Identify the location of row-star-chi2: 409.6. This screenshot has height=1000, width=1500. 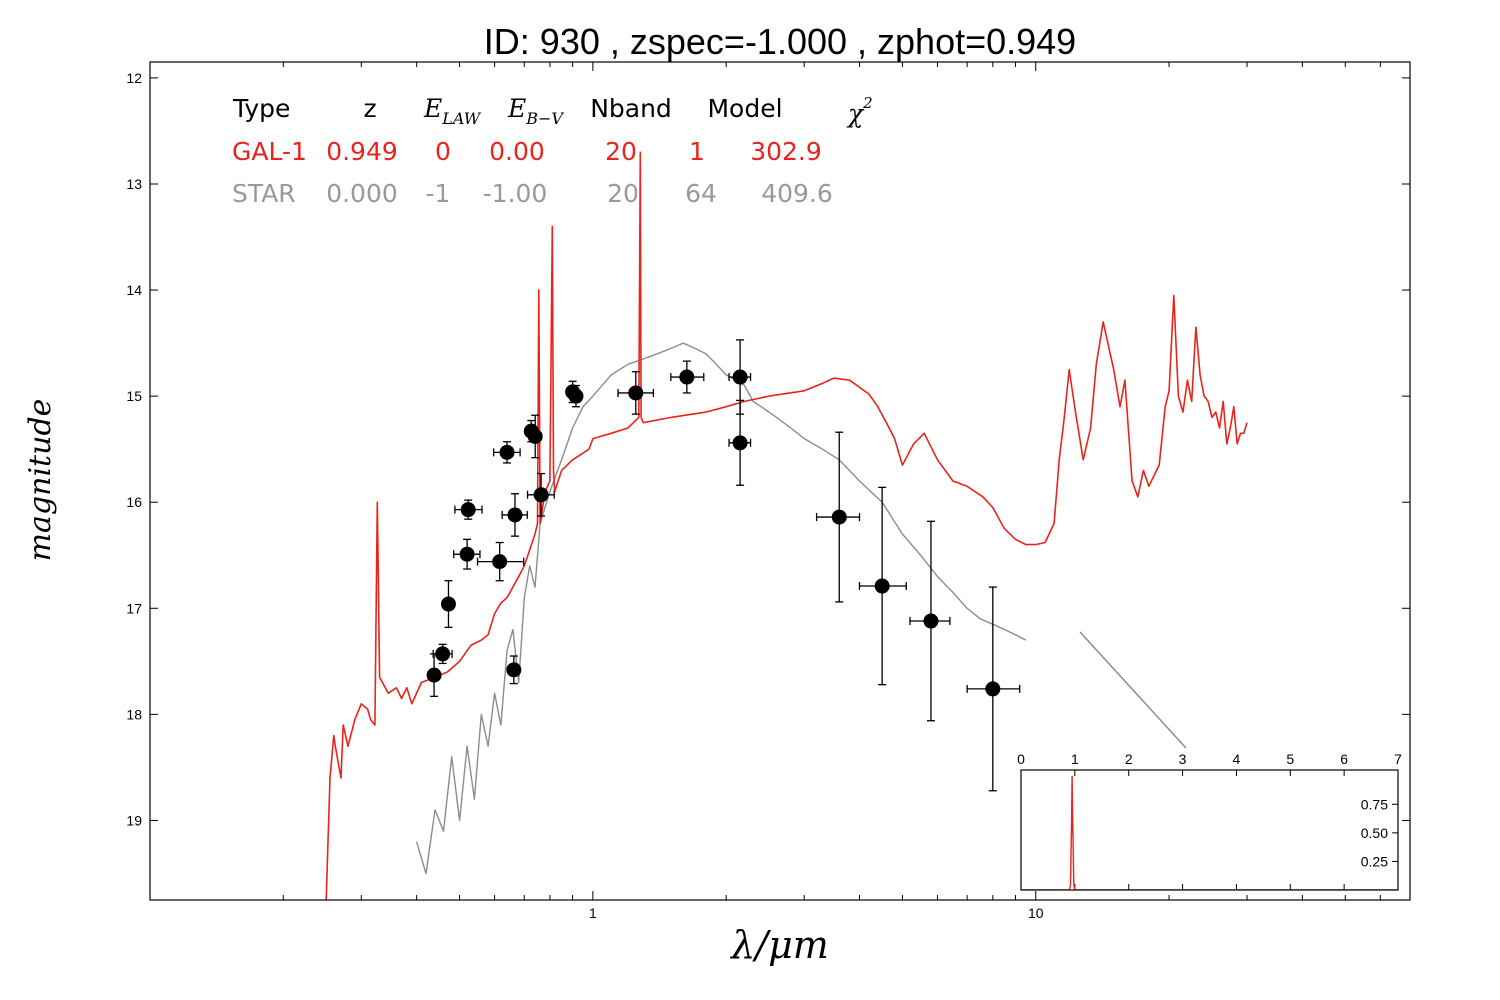
(797, 193).